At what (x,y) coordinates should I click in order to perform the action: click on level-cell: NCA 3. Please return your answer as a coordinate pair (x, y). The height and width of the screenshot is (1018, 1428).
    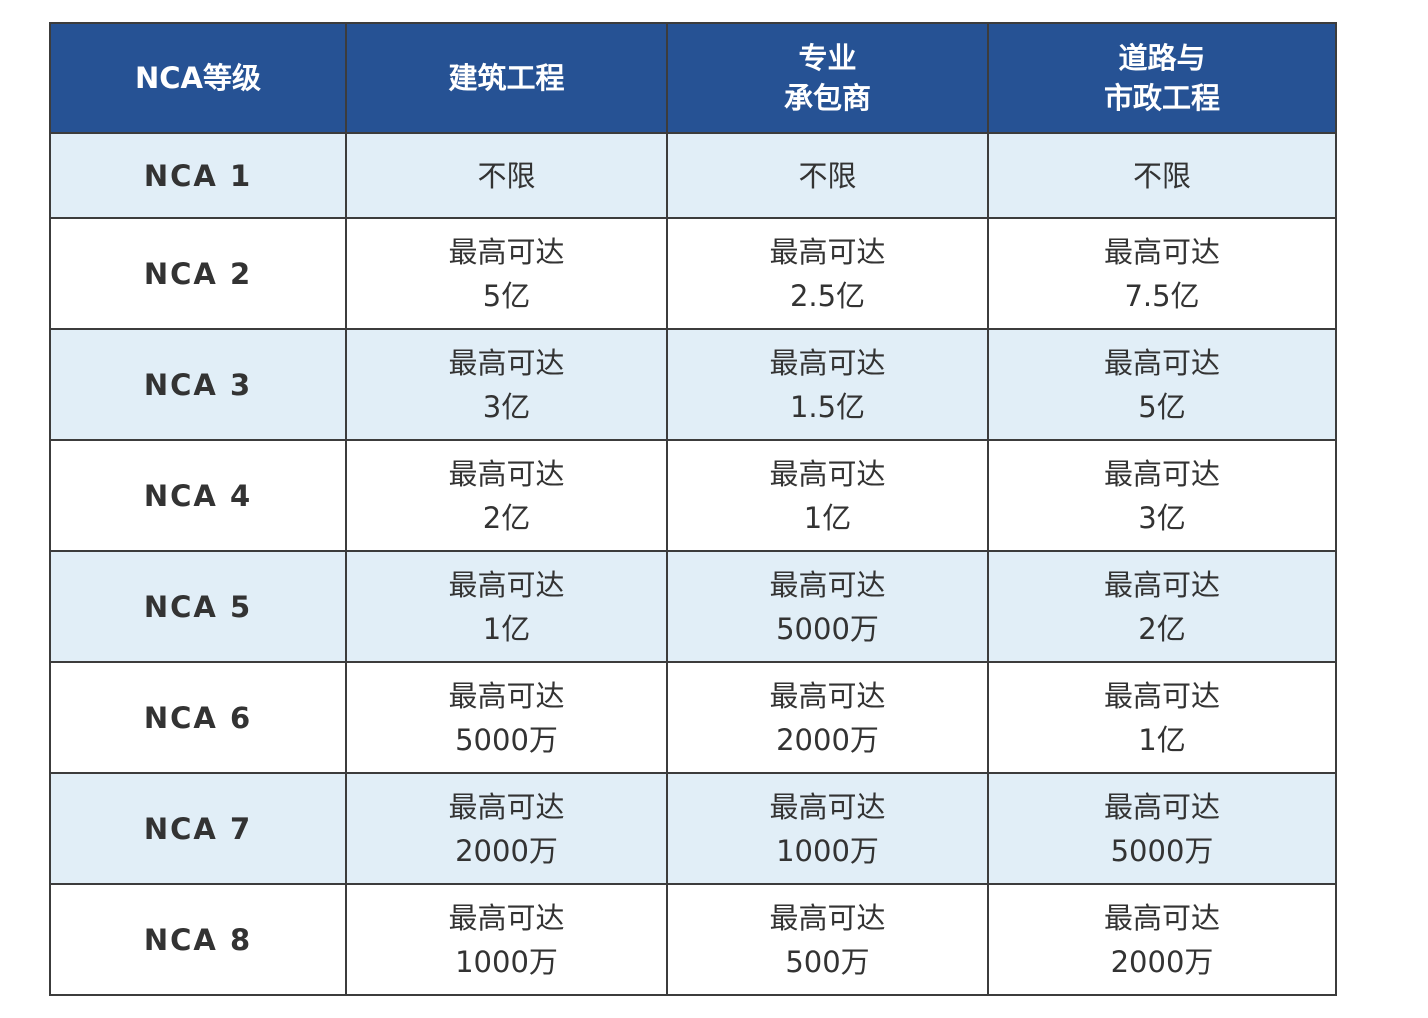
    Looking at the image, I should click on (198, 384).